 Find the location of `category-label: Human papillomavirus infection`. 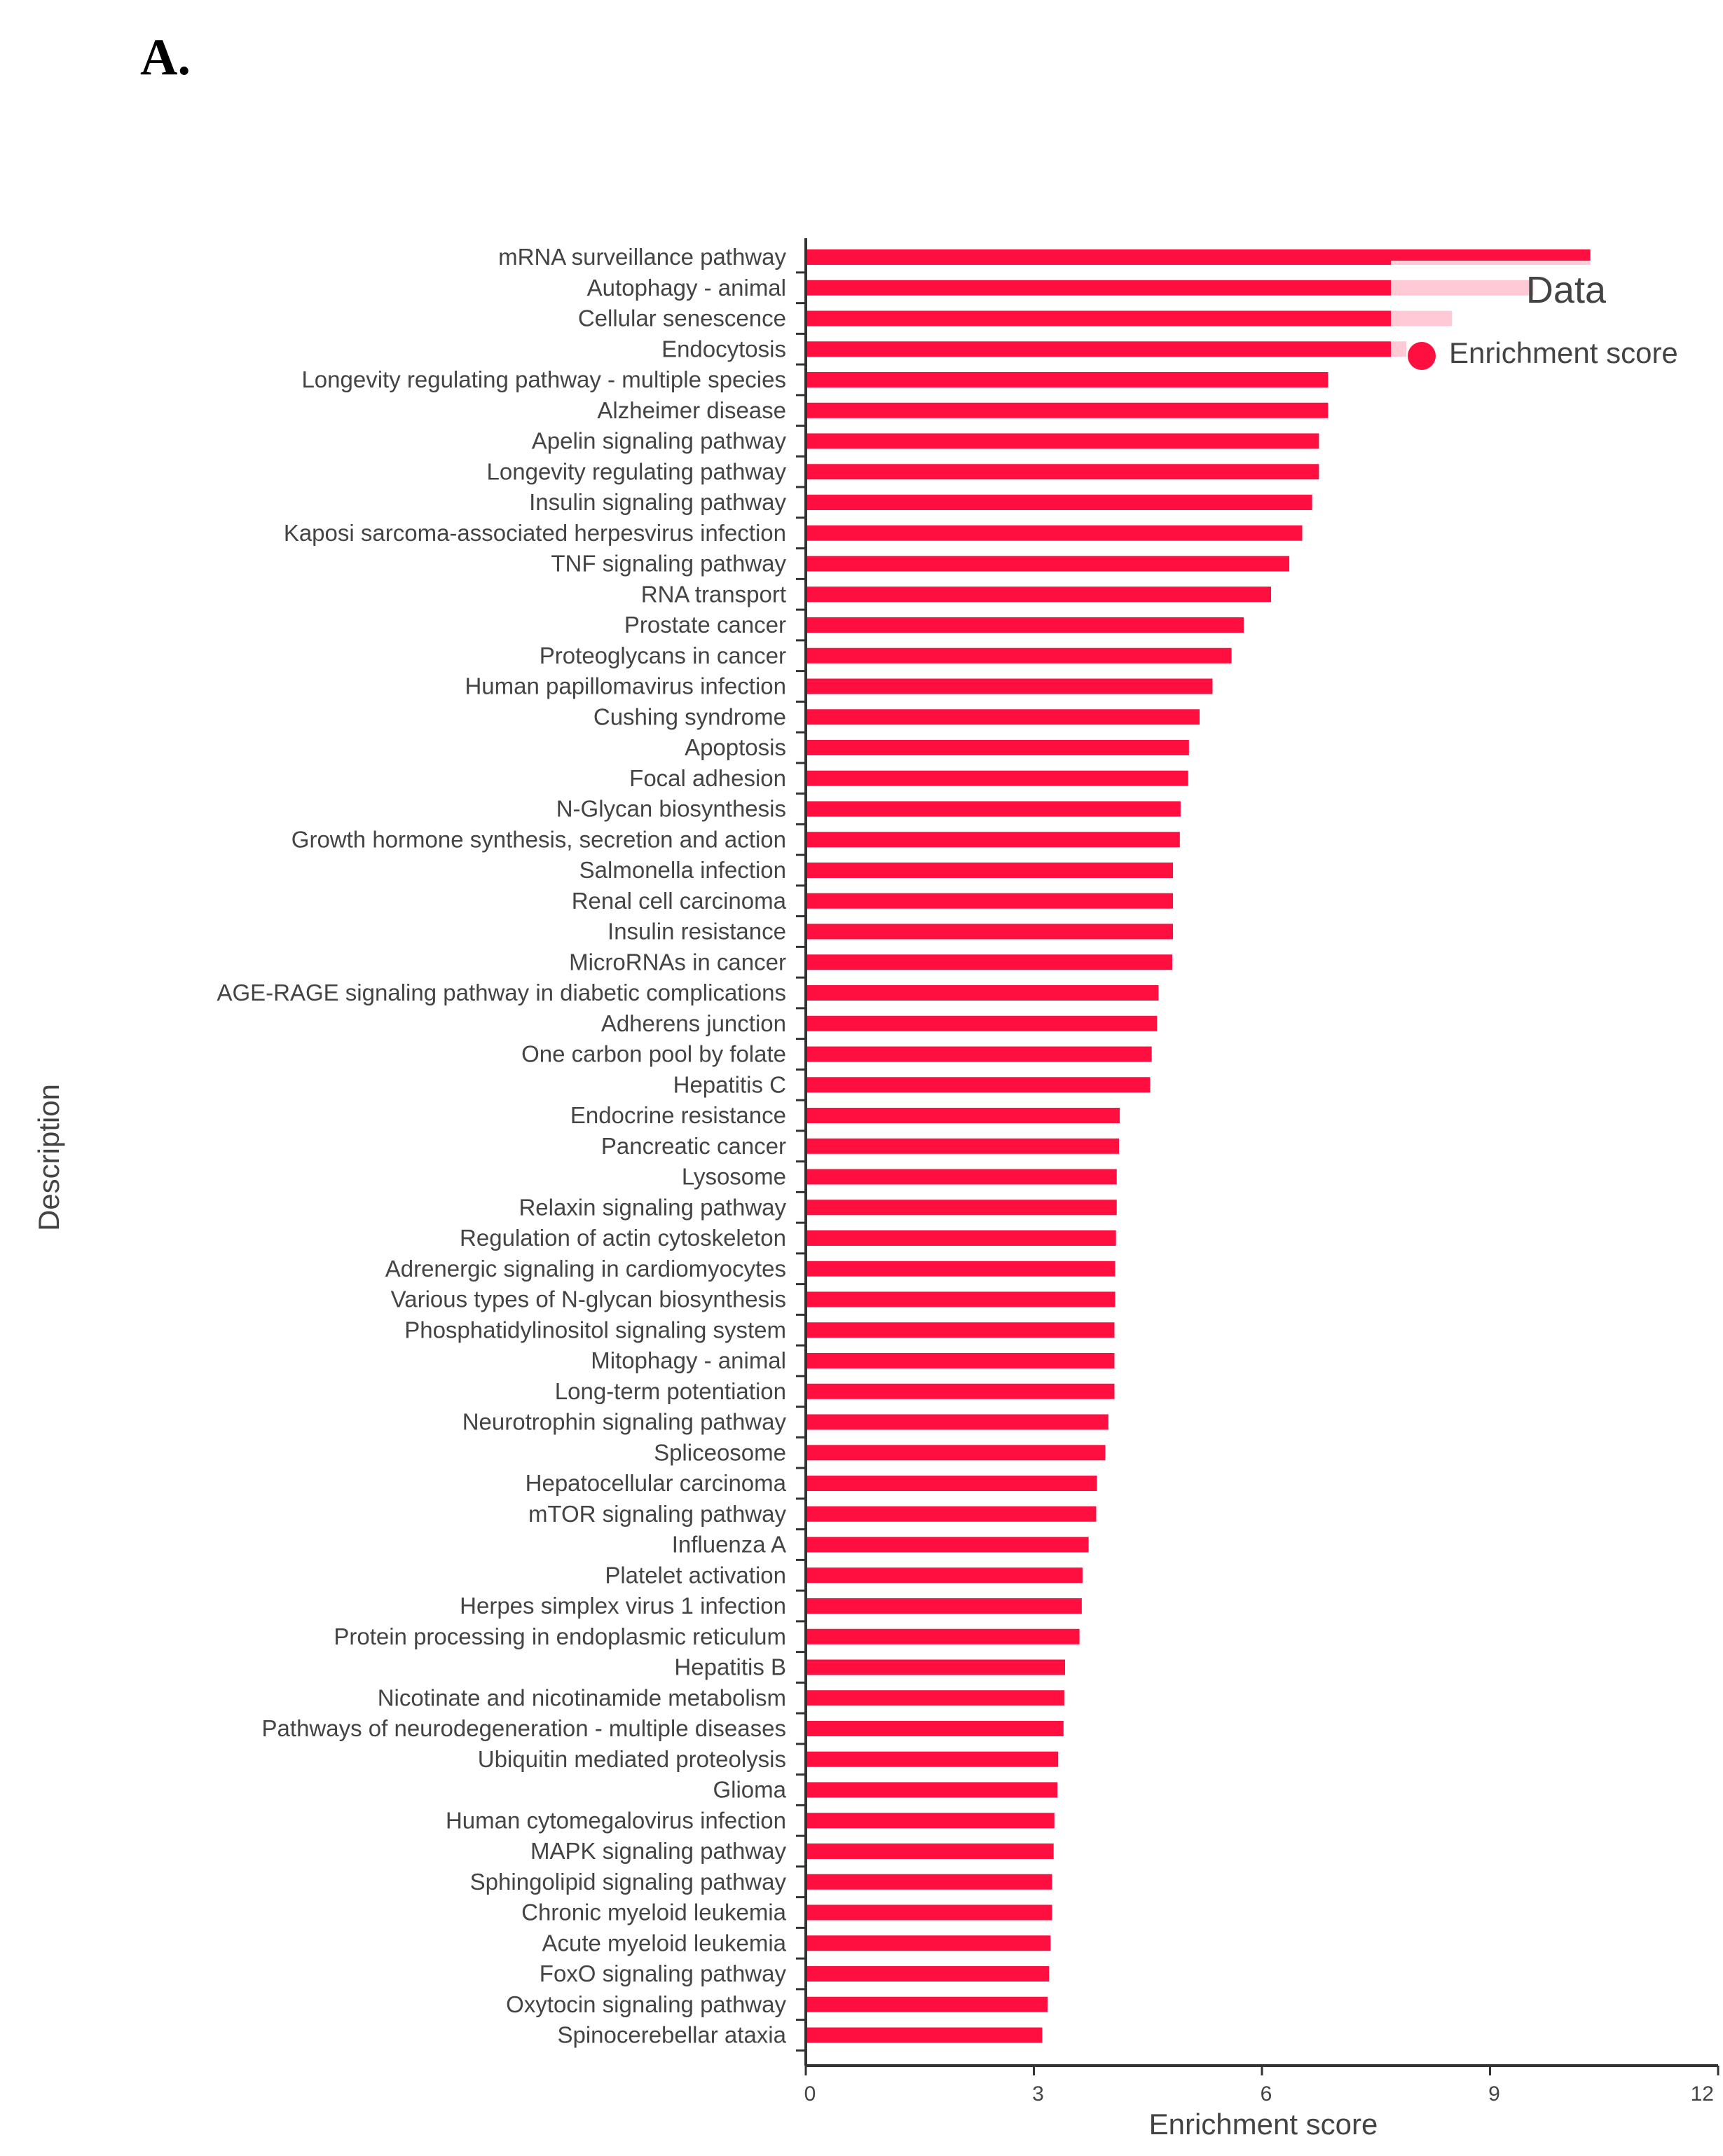

category-label: Human papillomavirus infection is located at coordinates (625, 686).